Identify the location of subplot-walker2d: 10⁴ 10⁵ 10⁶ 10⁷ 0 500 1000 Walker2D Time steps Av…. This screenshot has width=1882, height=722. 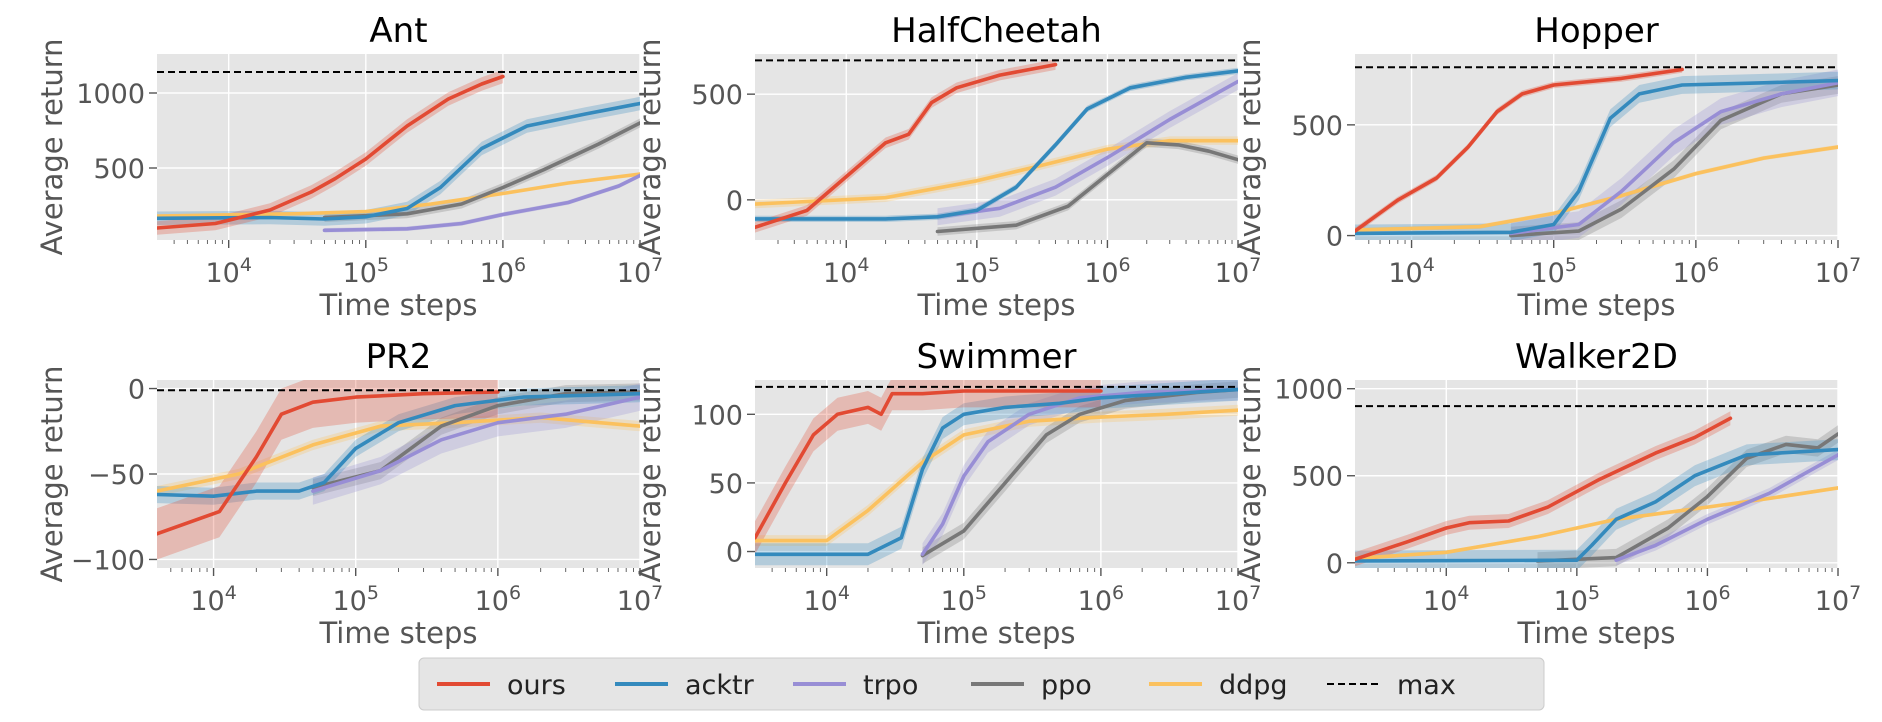
(1547, 493).